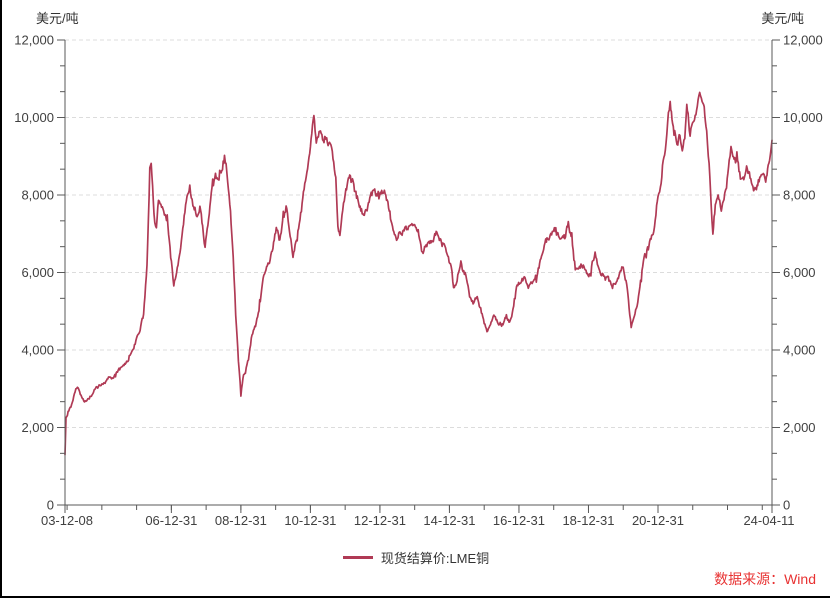  What do you see at coordinates (380, 520) in the screenshot?
I see `svg-text: 12-12-31` at bounding box center [380, 520].